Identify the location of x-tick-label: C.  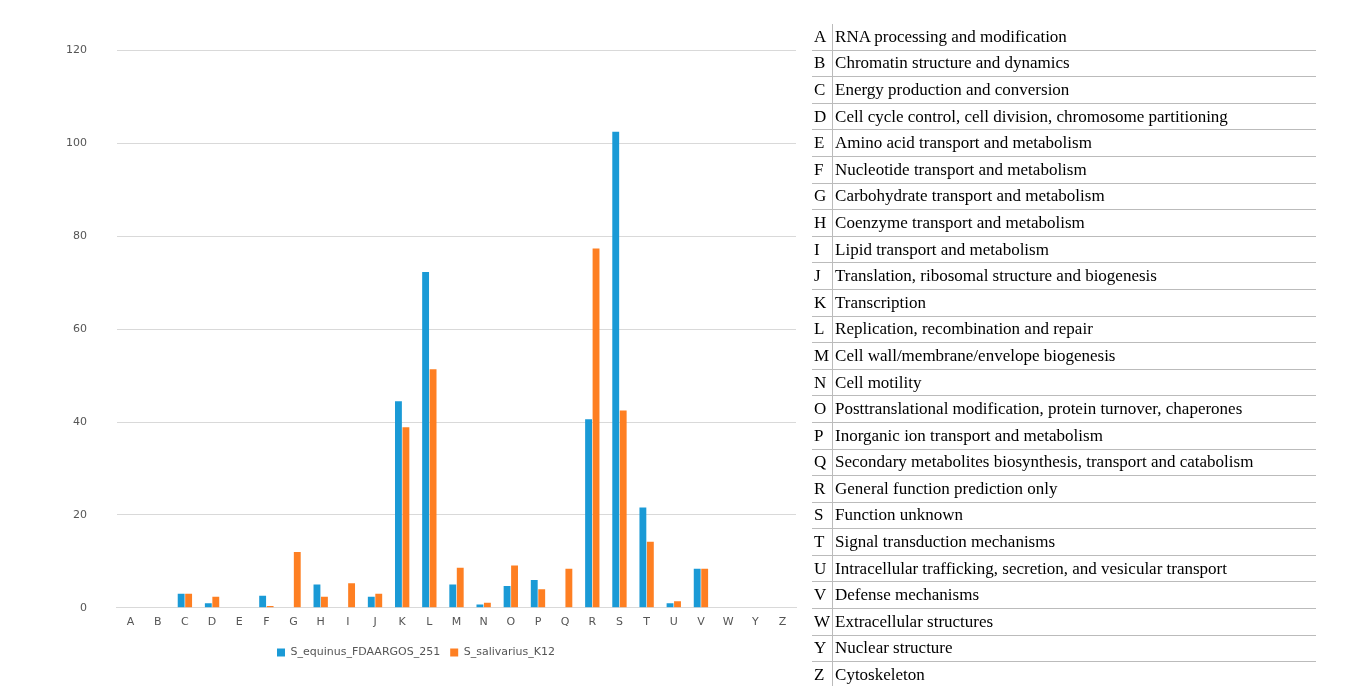
(185, 622).